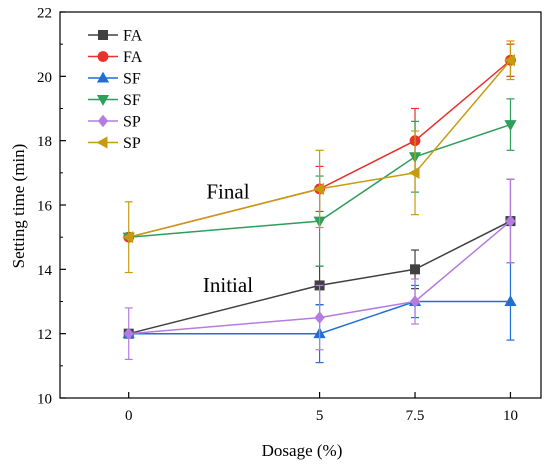 Image resolution: width=550 pixels, height=469 pixels. I want to click on x-axis-label: Dosage (%), so click(302, 450).